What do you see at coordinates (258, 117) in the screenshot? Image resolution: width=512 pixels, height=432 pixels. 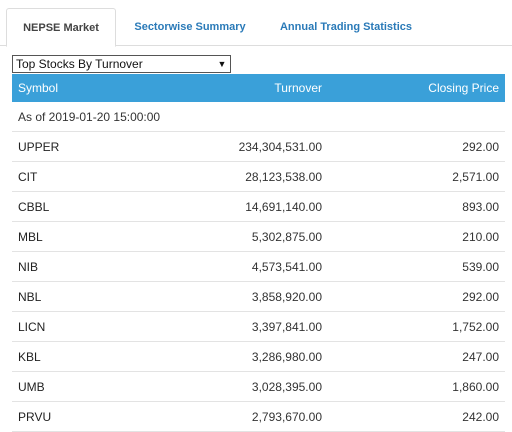 I see `as-of-timestamp: As of 2019-01-20 15:00:00` at bounding box center [258, 117].